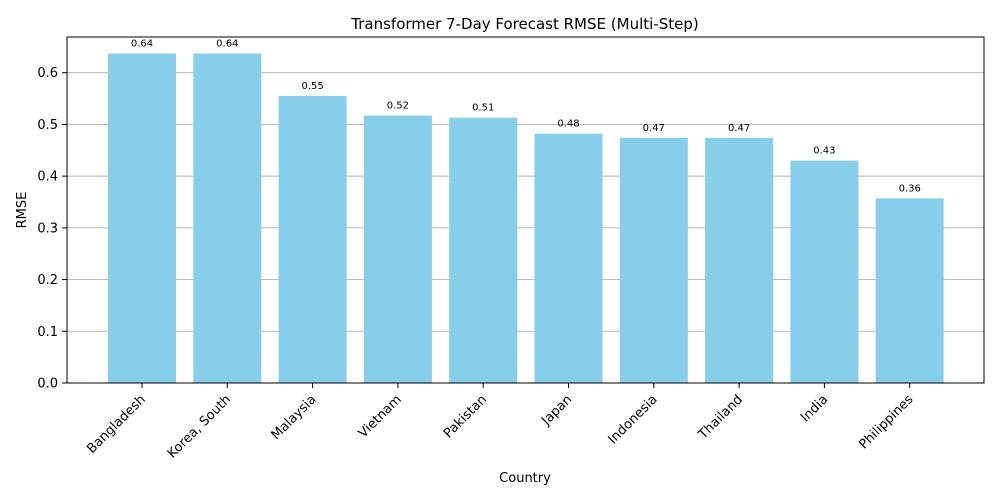 The width and height of the screenshot is (1000, 500). I want to click on data-label: 0.51, so click(483, 108).